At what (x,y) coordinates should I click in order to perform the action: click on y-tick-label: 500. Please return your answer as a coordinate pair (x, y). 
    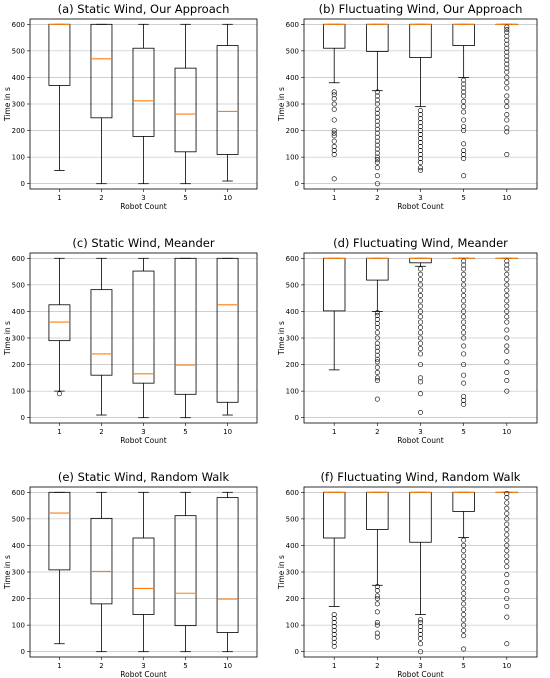
    Looking at the image, I should click on (18, 519).